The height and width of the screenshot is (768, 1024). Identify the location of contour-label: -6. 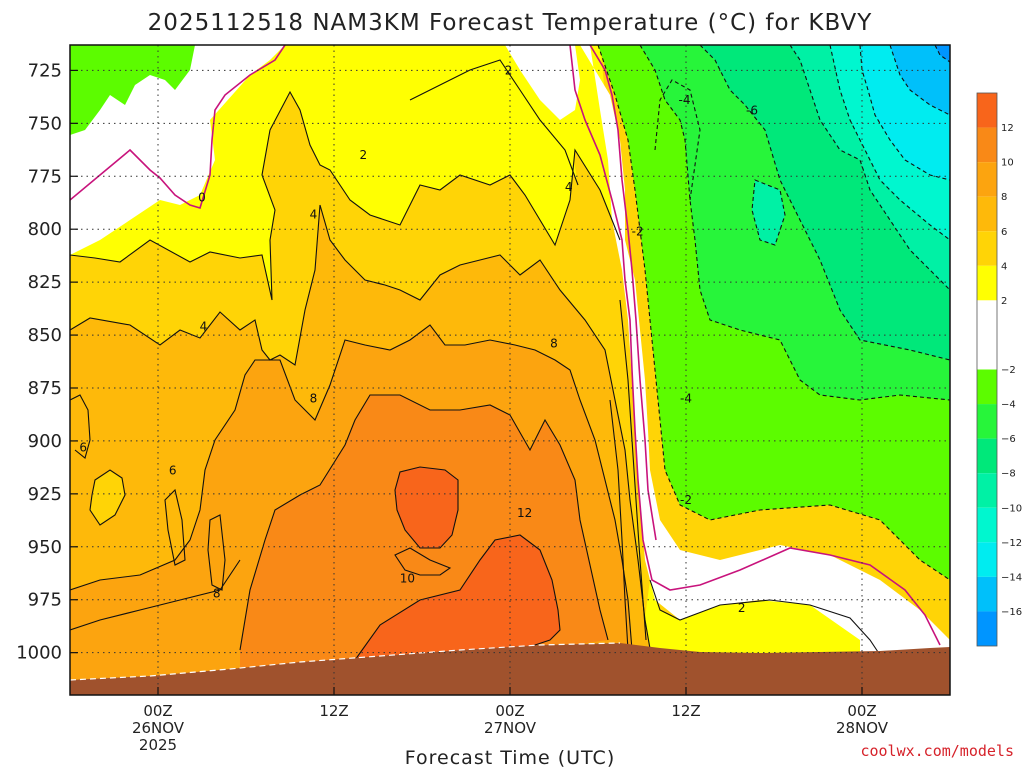
(752, 111).